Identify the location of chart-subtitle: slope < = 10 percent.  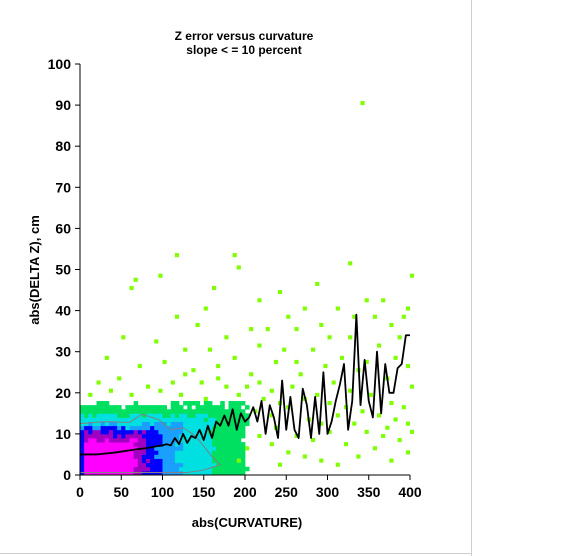
(243, 50).